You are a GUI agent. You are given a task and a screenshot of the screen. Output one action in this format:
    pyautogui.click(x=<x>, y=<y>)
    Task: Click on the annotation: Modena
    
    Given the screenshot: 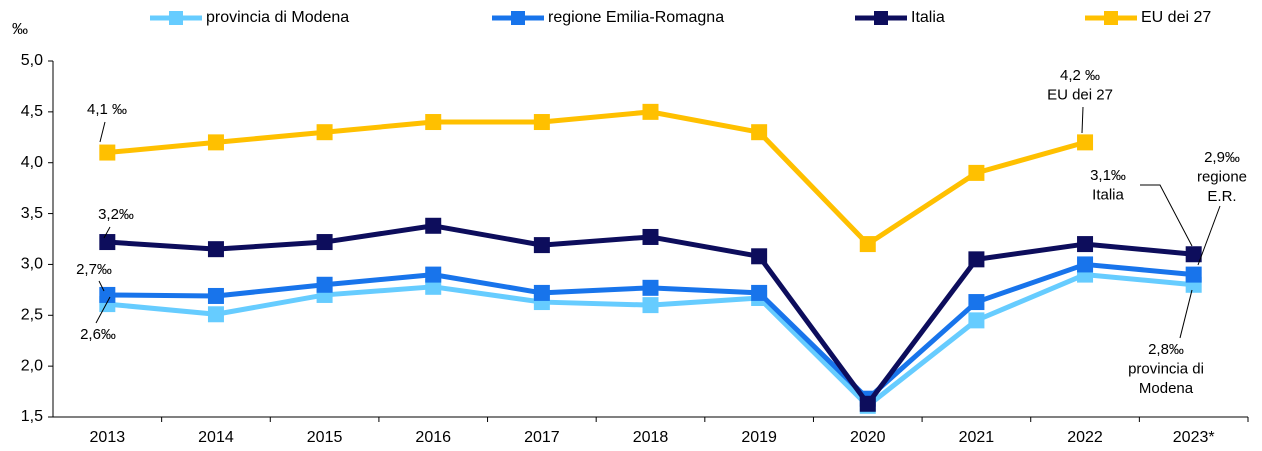 What is the action you would take?
    pyautogui.click(x=1166, y=388)
    